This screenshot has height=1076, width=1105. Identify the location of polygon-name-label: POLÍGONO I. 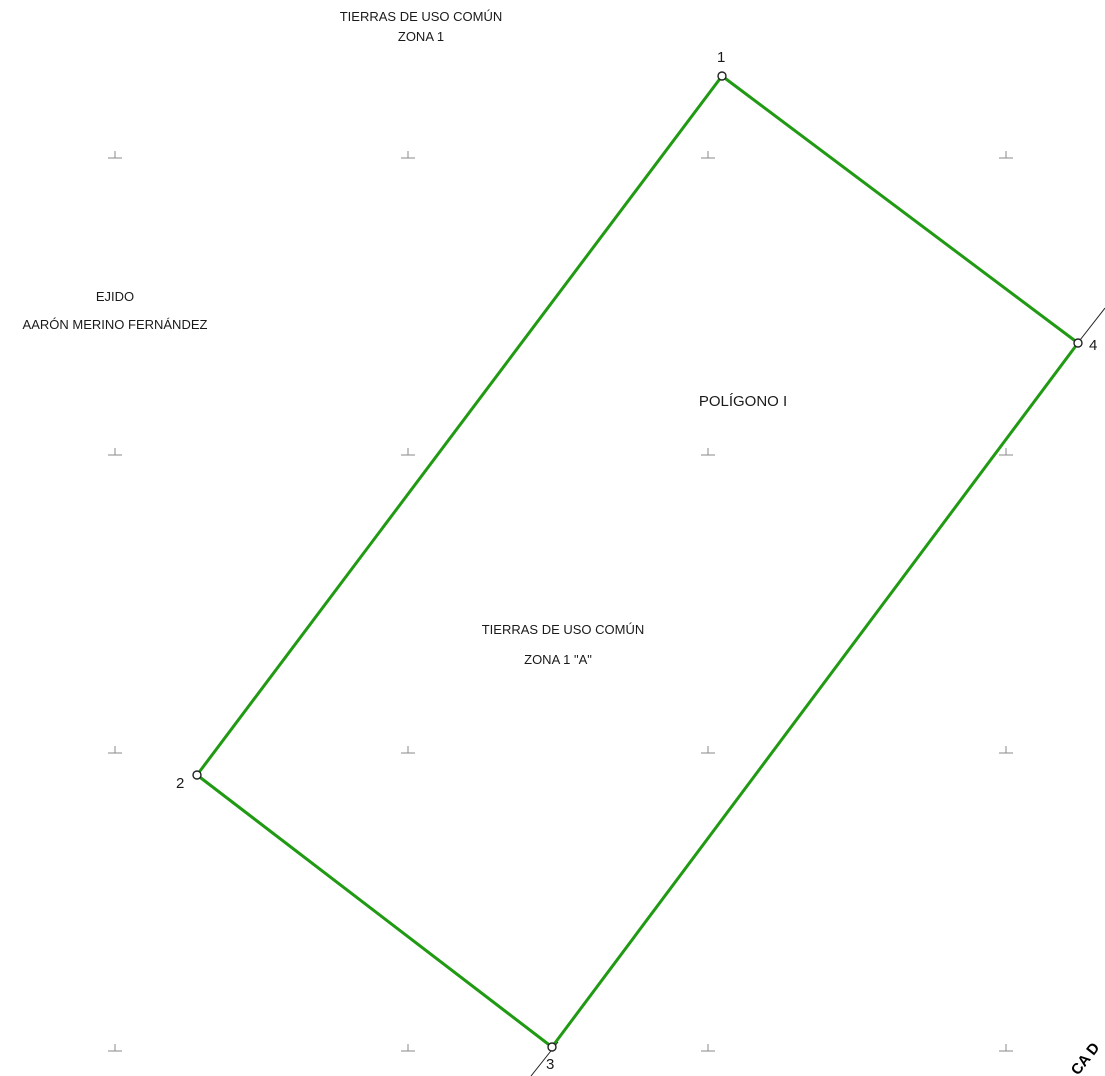
(743, 401).